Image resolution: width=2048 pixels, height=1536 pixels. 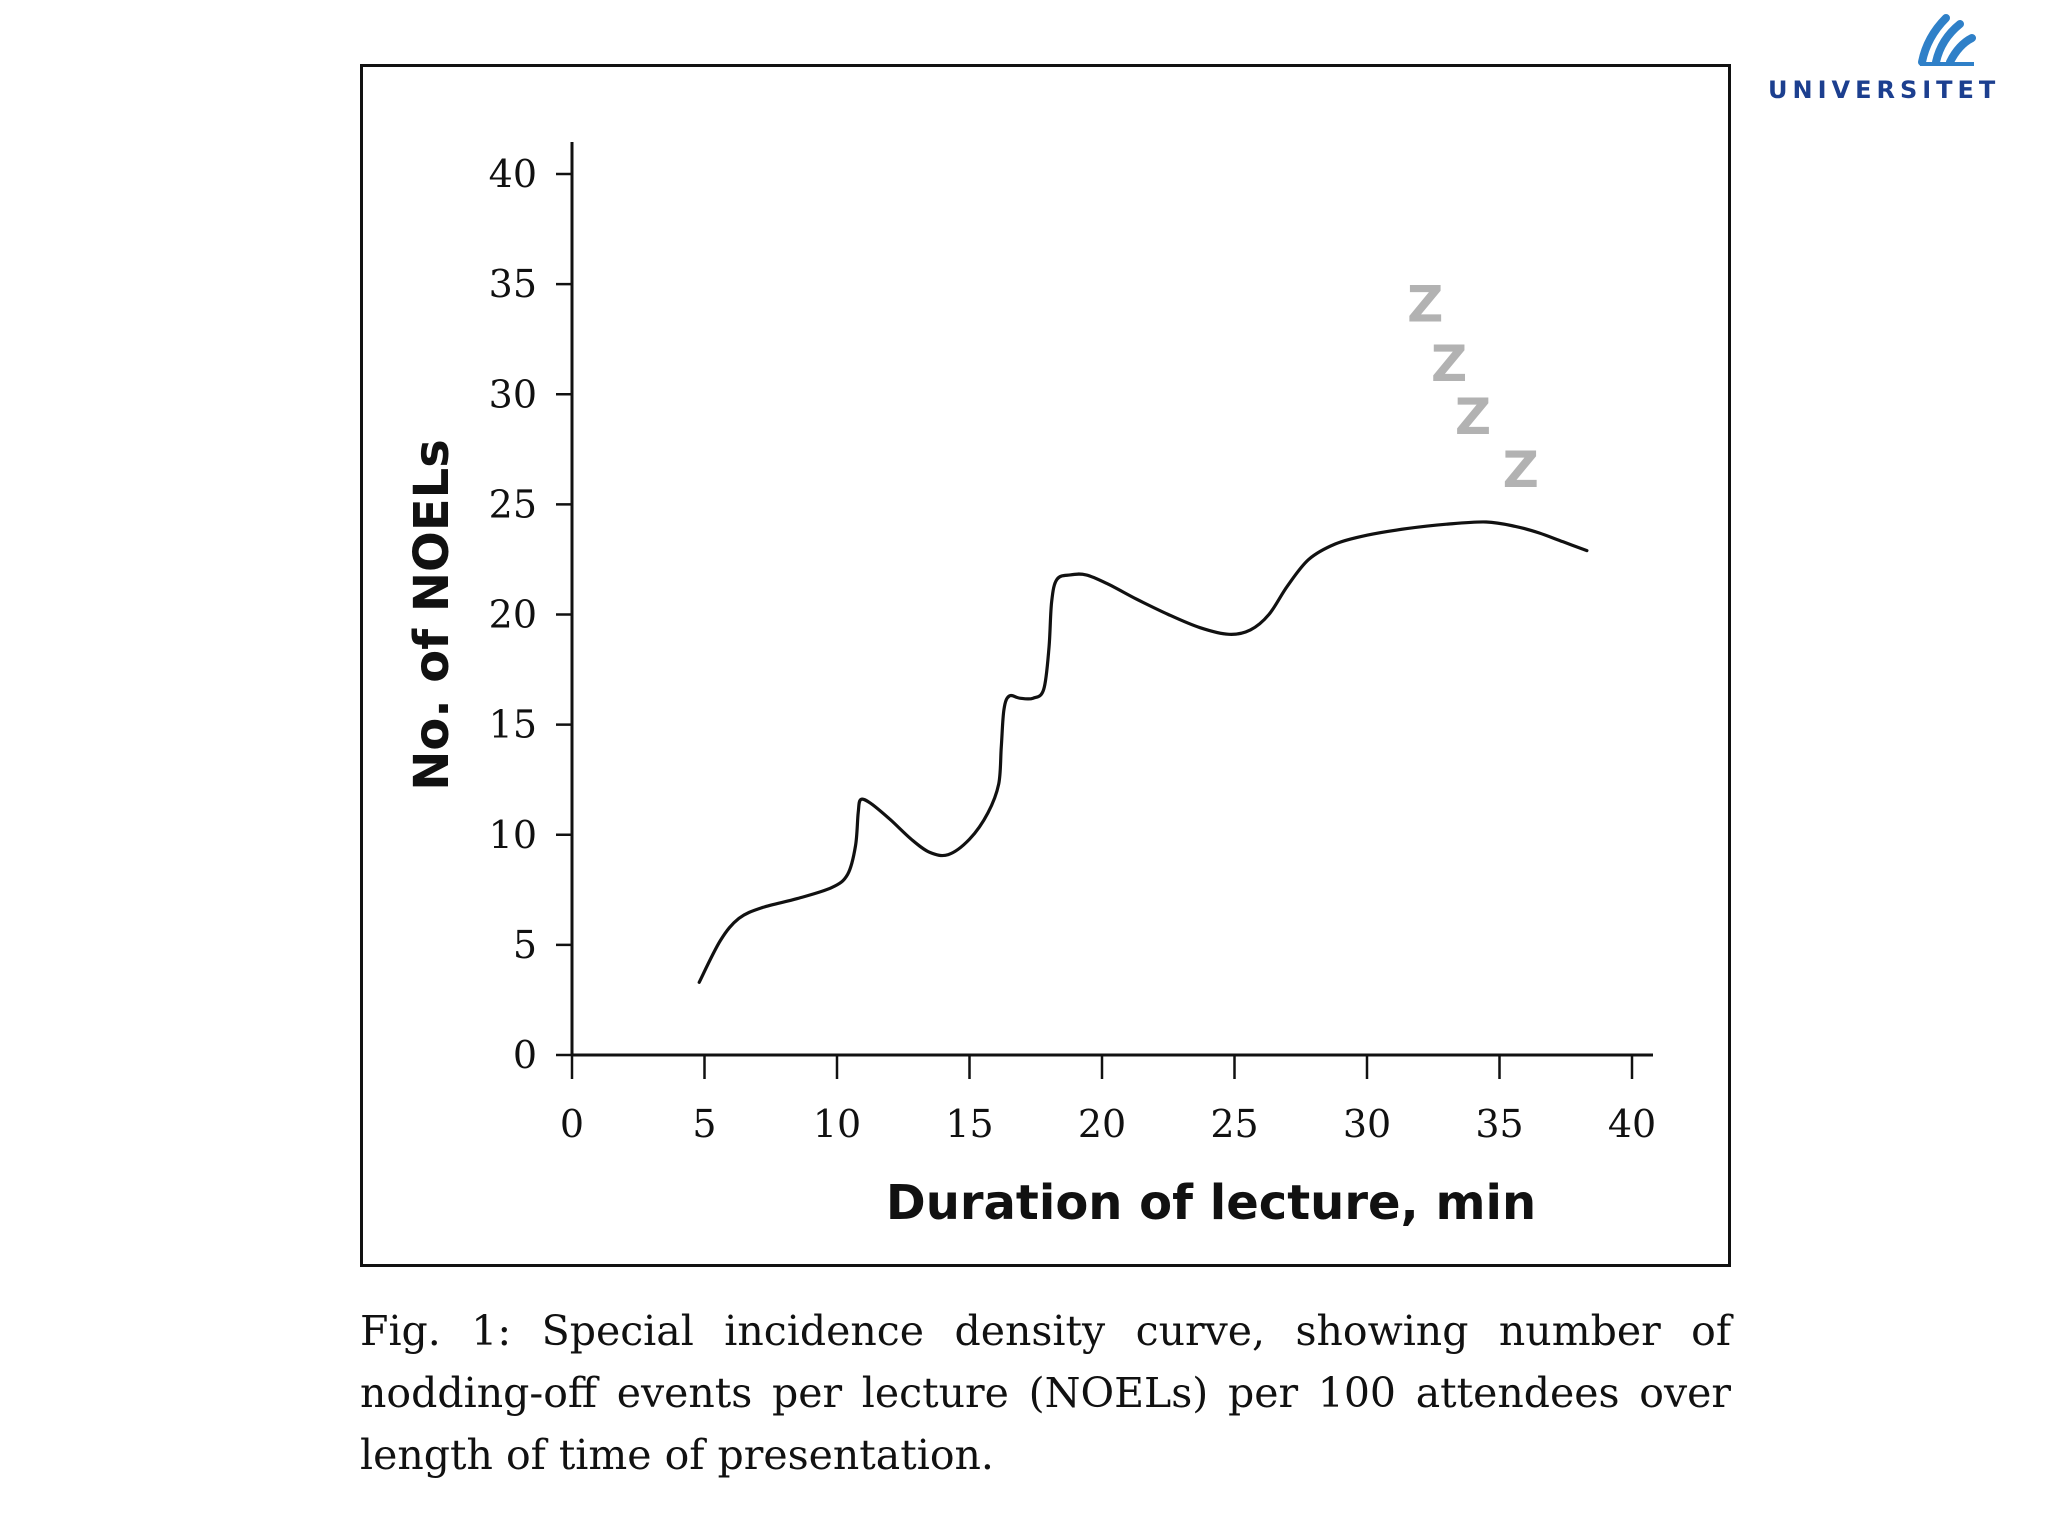 I want to click on y-tick-label: 40, so click(x=513, y=174).